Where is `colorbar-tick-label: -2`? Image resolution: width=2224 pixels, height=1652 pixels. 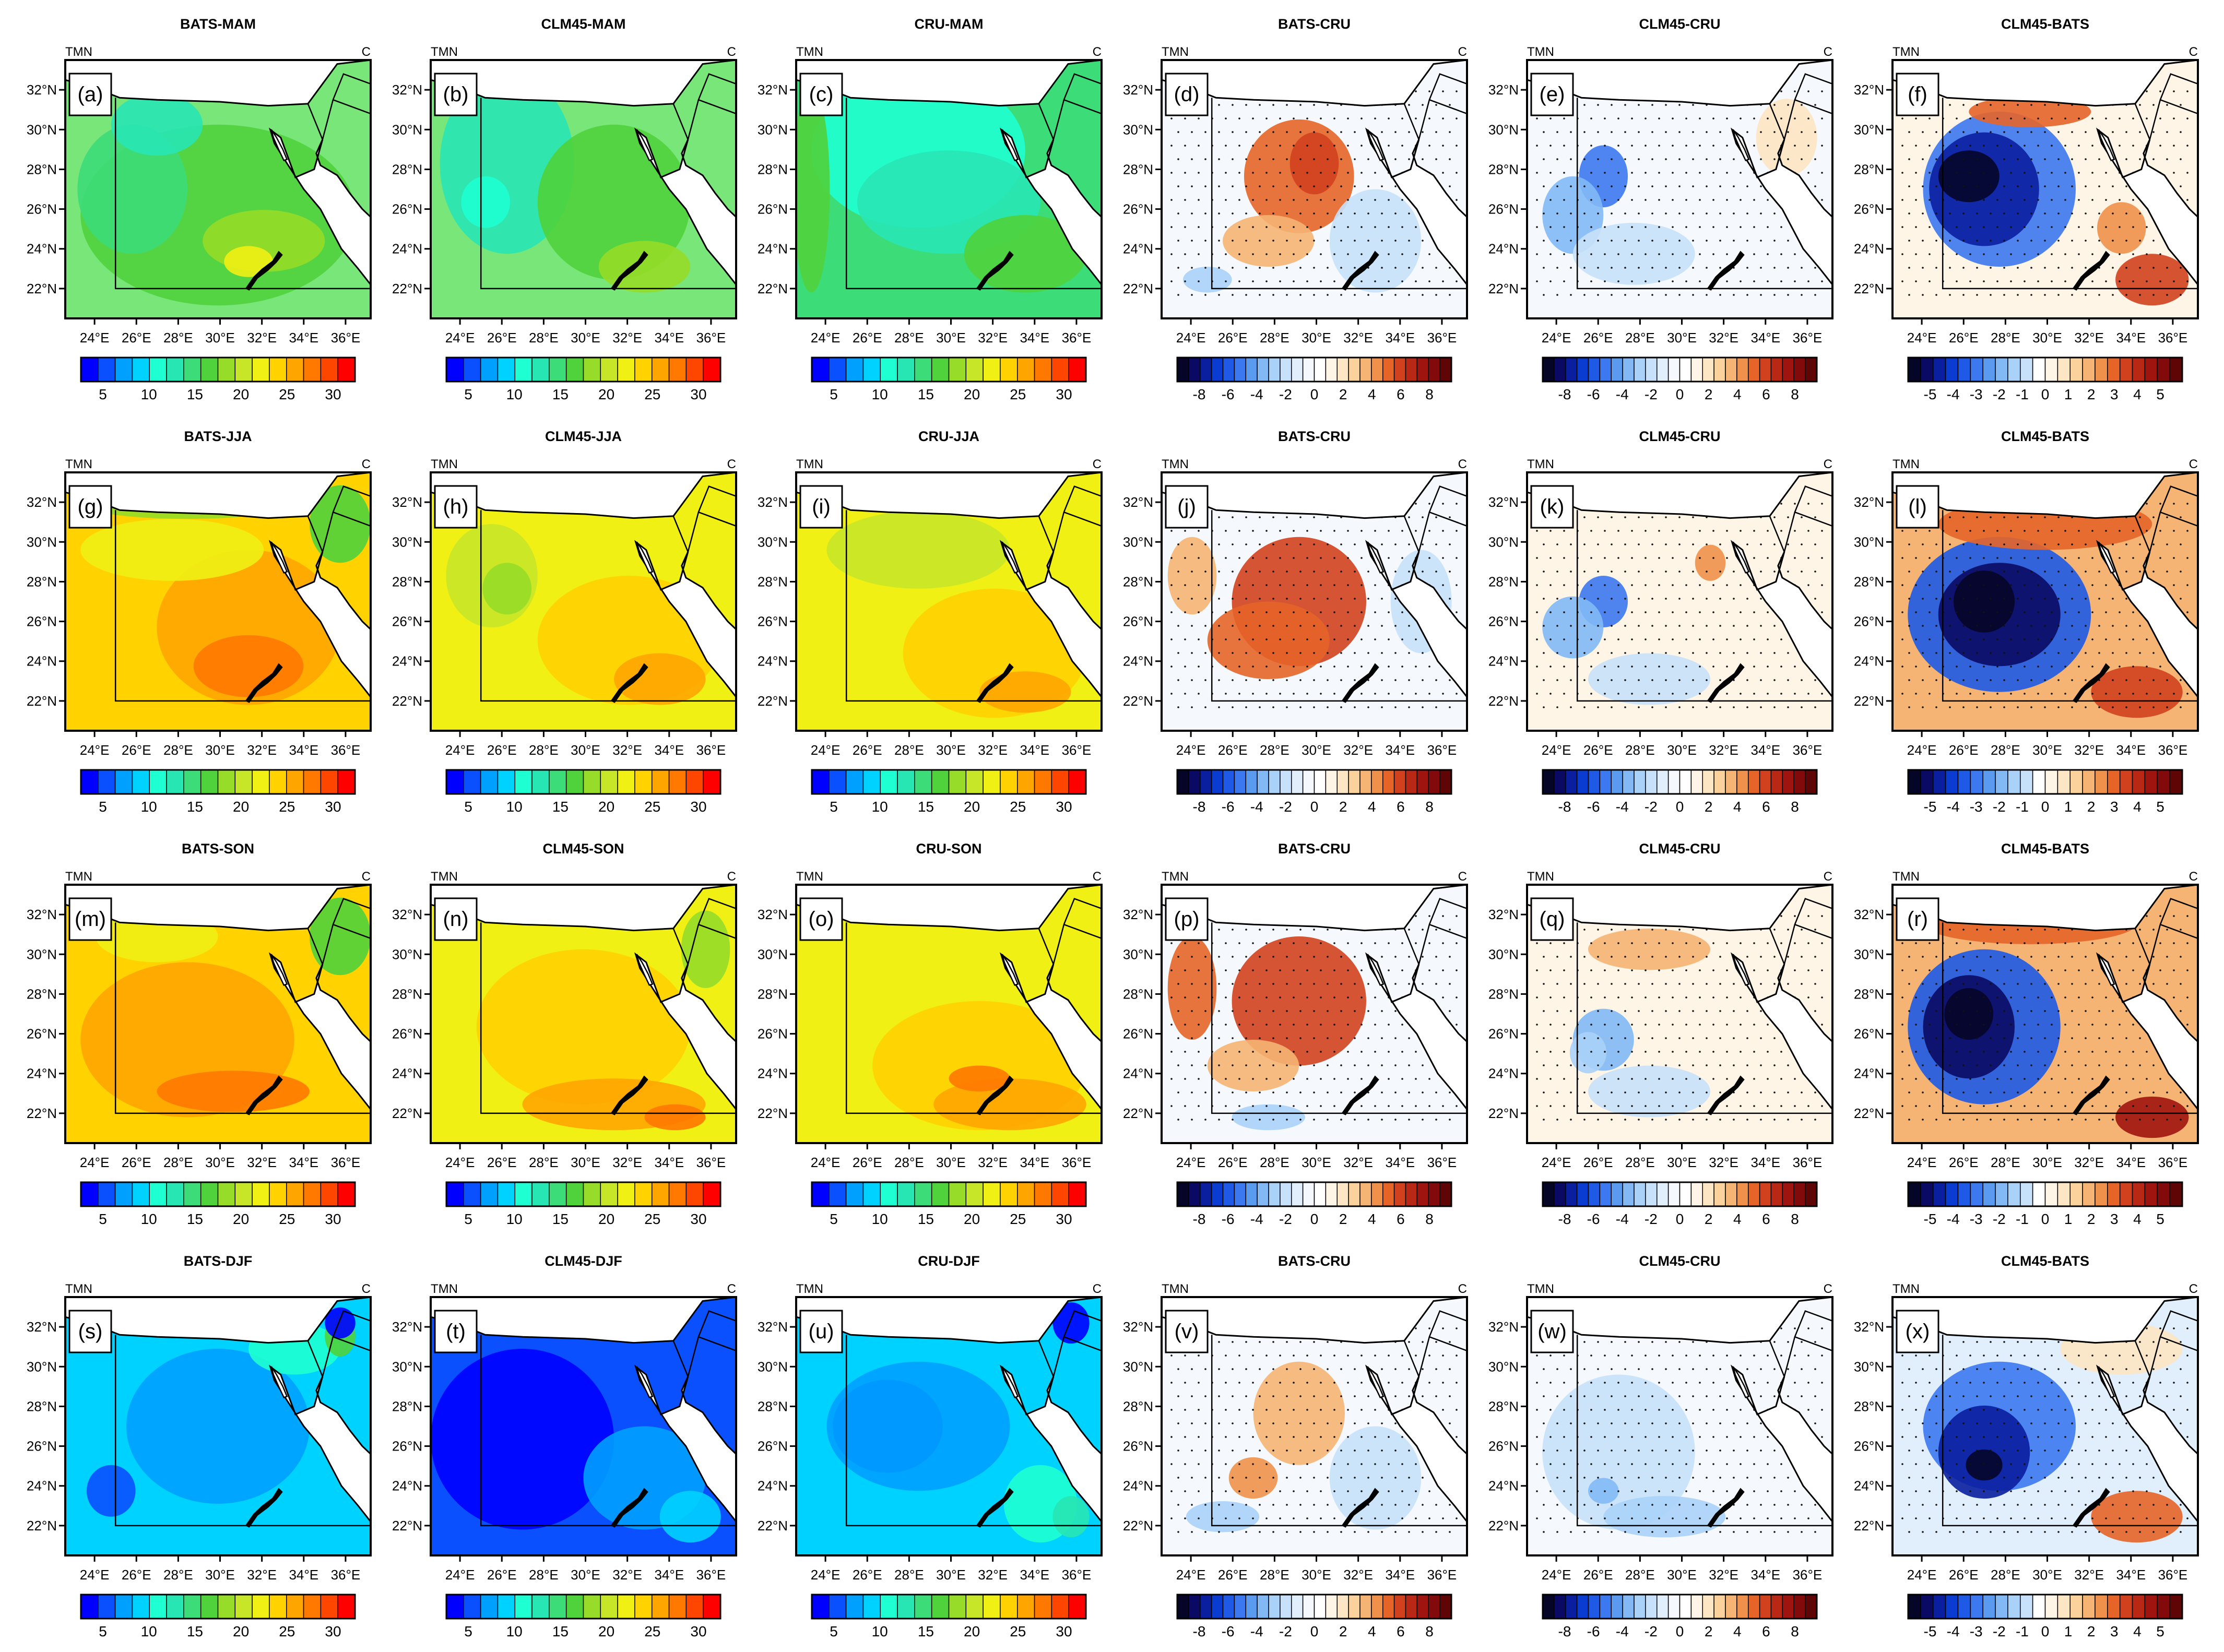
colorbar-tick-label: -2 is located at coordinates (1285, 1219).